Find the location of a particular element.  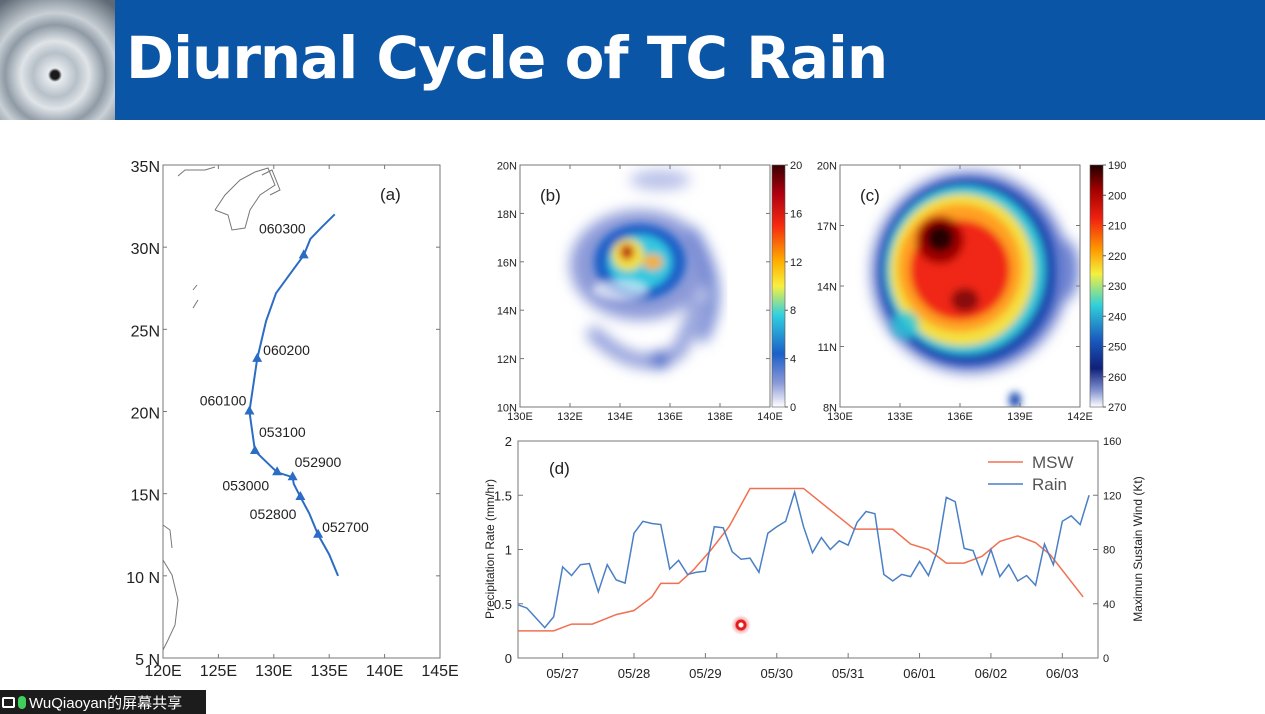

panel-label-d: (d) is located at coordinates (559, 468).